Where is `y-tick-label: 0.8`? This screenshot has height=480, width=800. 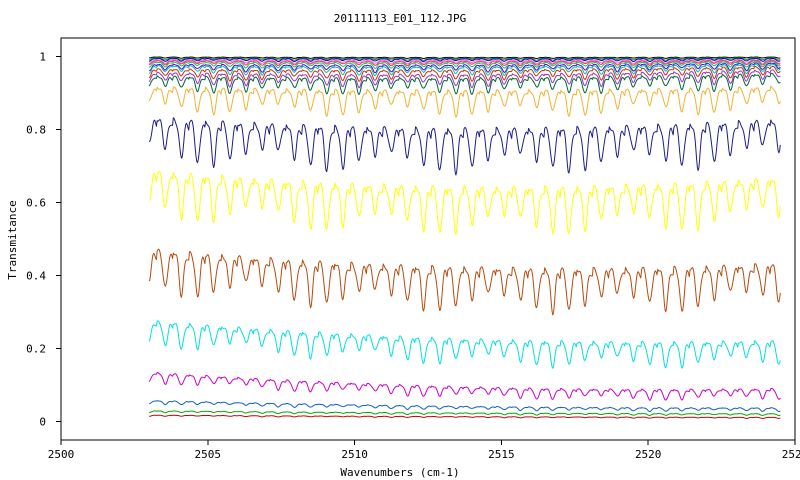
y-tick-label: 0.8 is located at coordinates (36, 129).